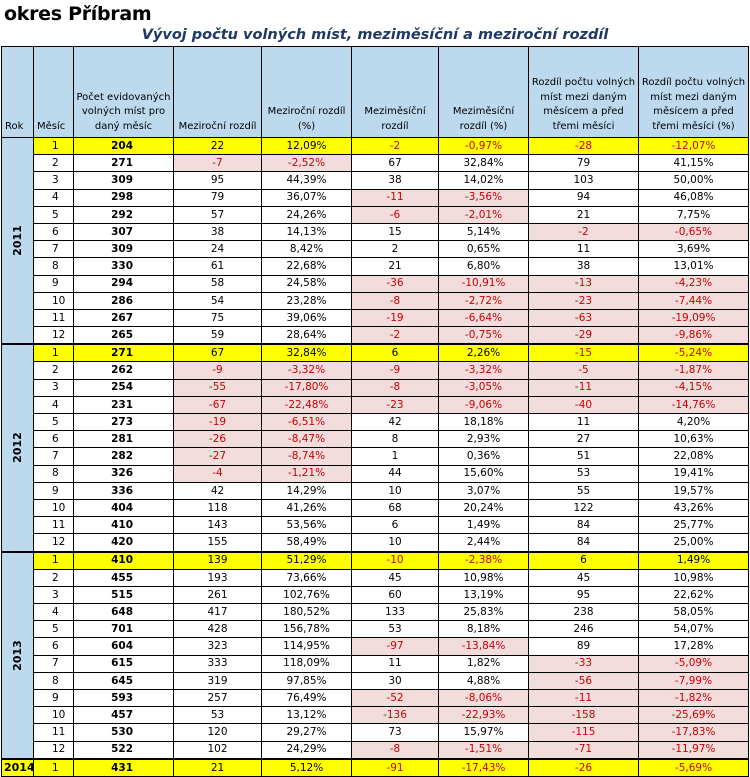 The image size is (750, 777). I want to click on cell-mezirocni: 102, so click(217, 750).